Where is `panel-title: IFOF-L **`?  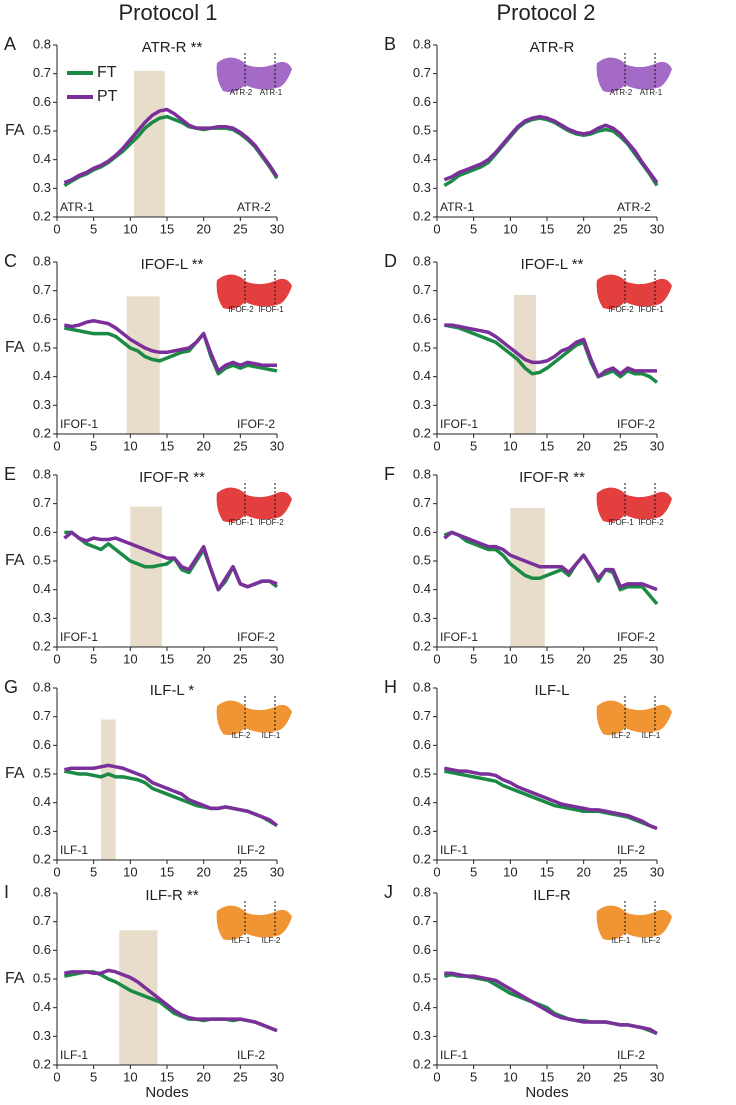 panel-title: IFOF-L ** is located at coordinates (552, 264).